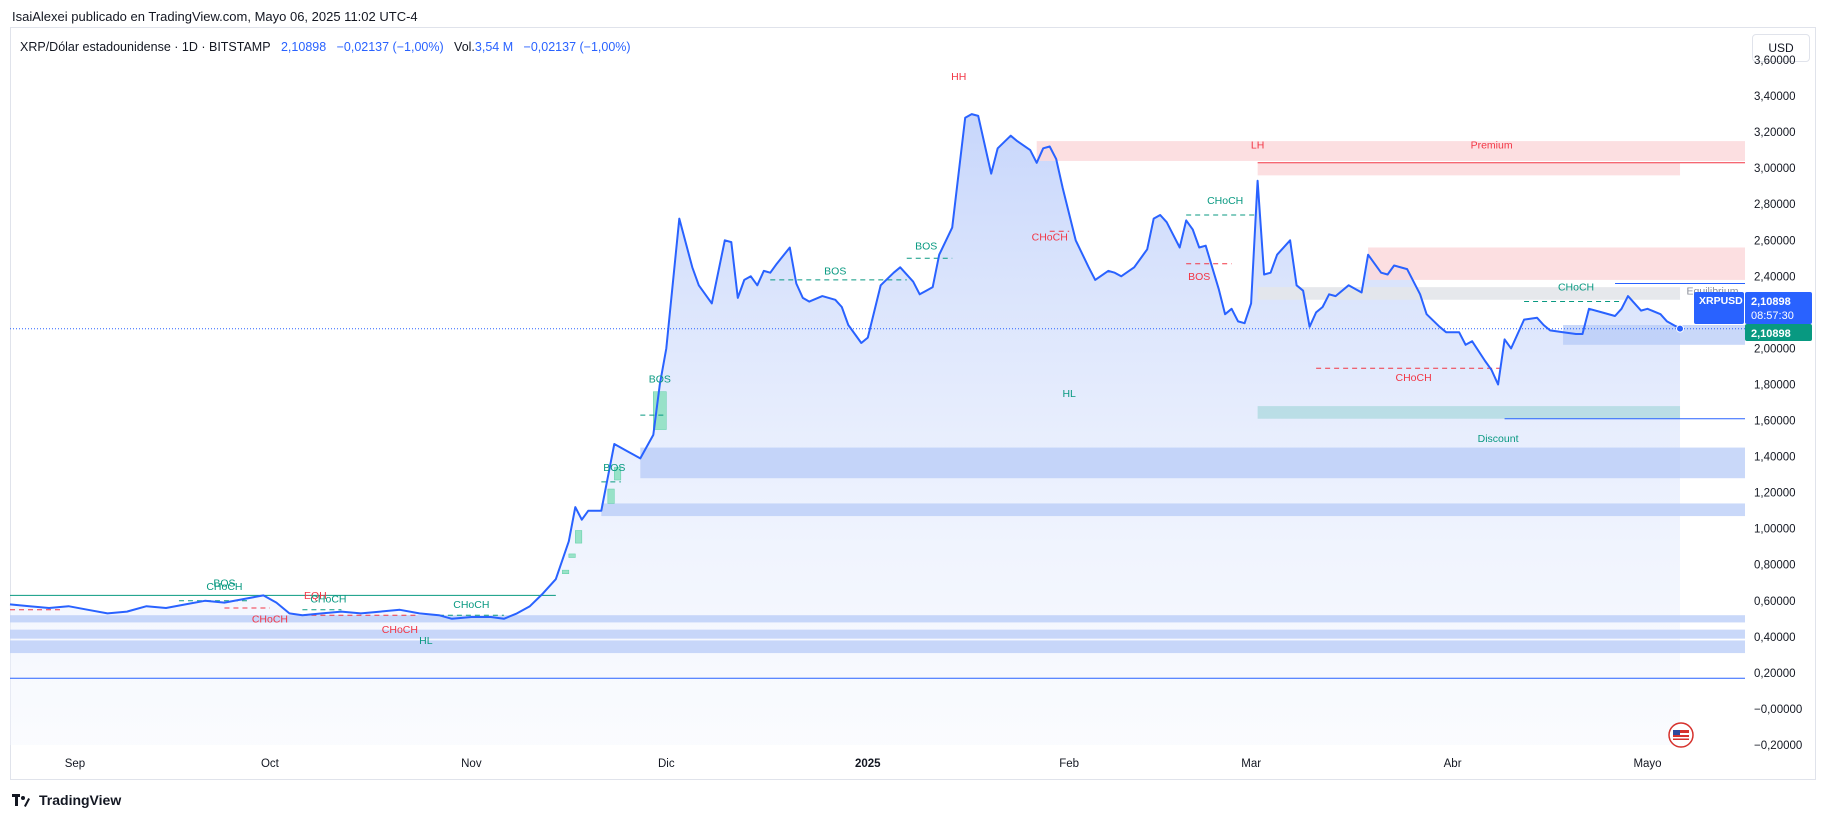 This screenshot has height=819, width=1826. Describe the element at coordinates (270, 764) in the screenshot. I see `x-tick-label: Oct` at that location.